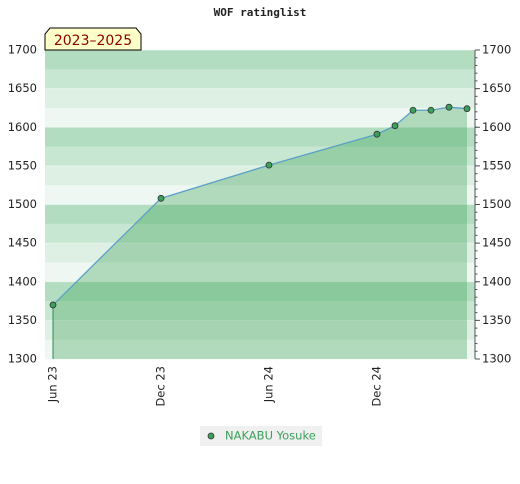 Image resolution: width=520 pixels, height=484 pixels. Describe the element at coordinates (496, 165) in the screenshot. I see `y2-tick-label: 1550` at that location.